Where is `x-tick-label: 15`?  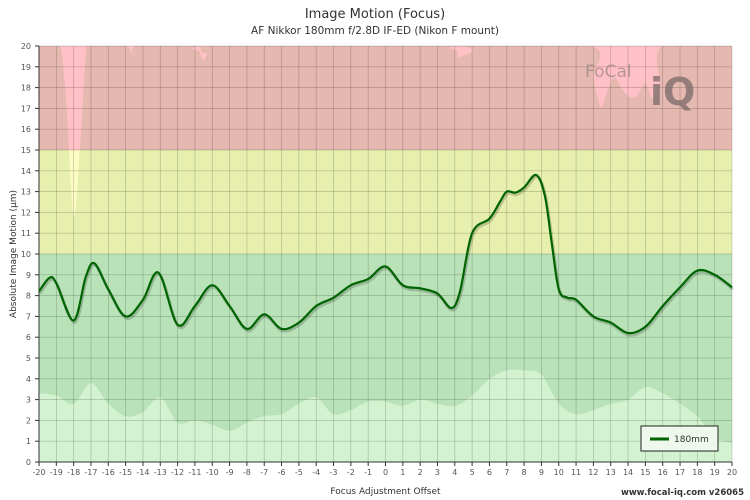
x-tick-label: 15 is located at coordinates (645, 472).